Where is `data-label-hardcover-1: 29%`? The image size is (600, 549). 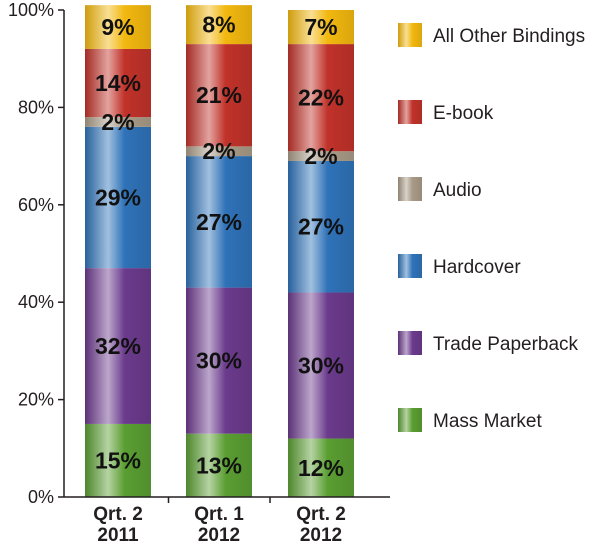 data-label-hardcover-1: 29% is located at coordinates (118, 197).